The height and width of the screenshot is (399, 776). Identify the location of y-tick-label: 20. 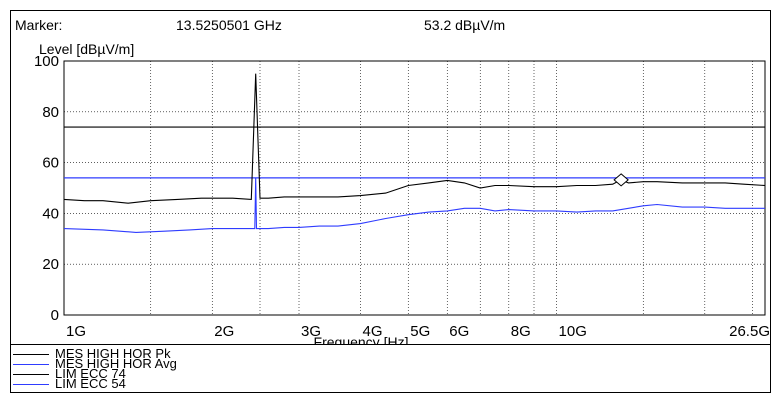
(50, 264).